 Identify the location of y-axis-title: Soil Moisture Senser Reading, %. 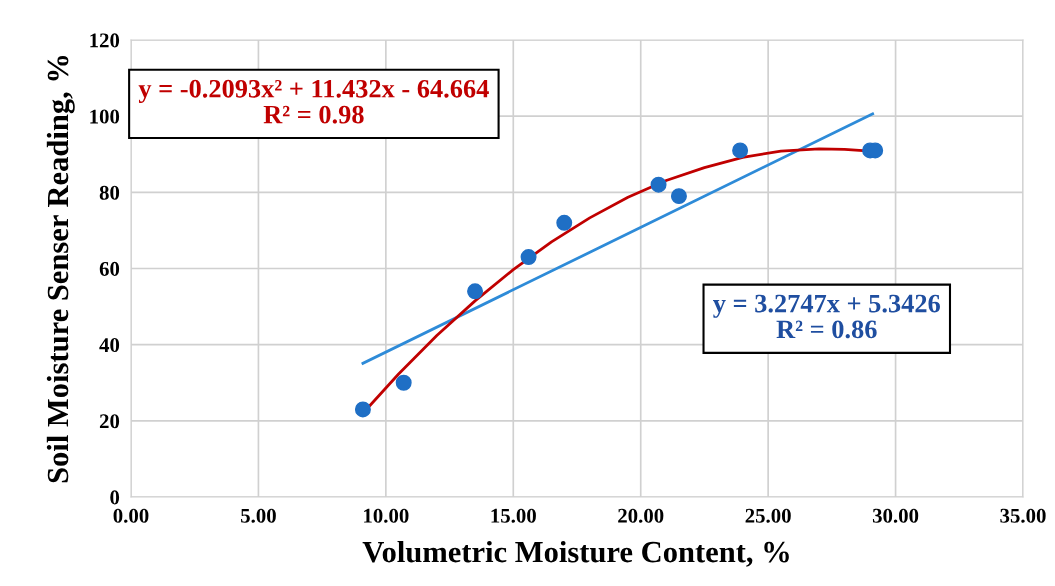
(60, 269).